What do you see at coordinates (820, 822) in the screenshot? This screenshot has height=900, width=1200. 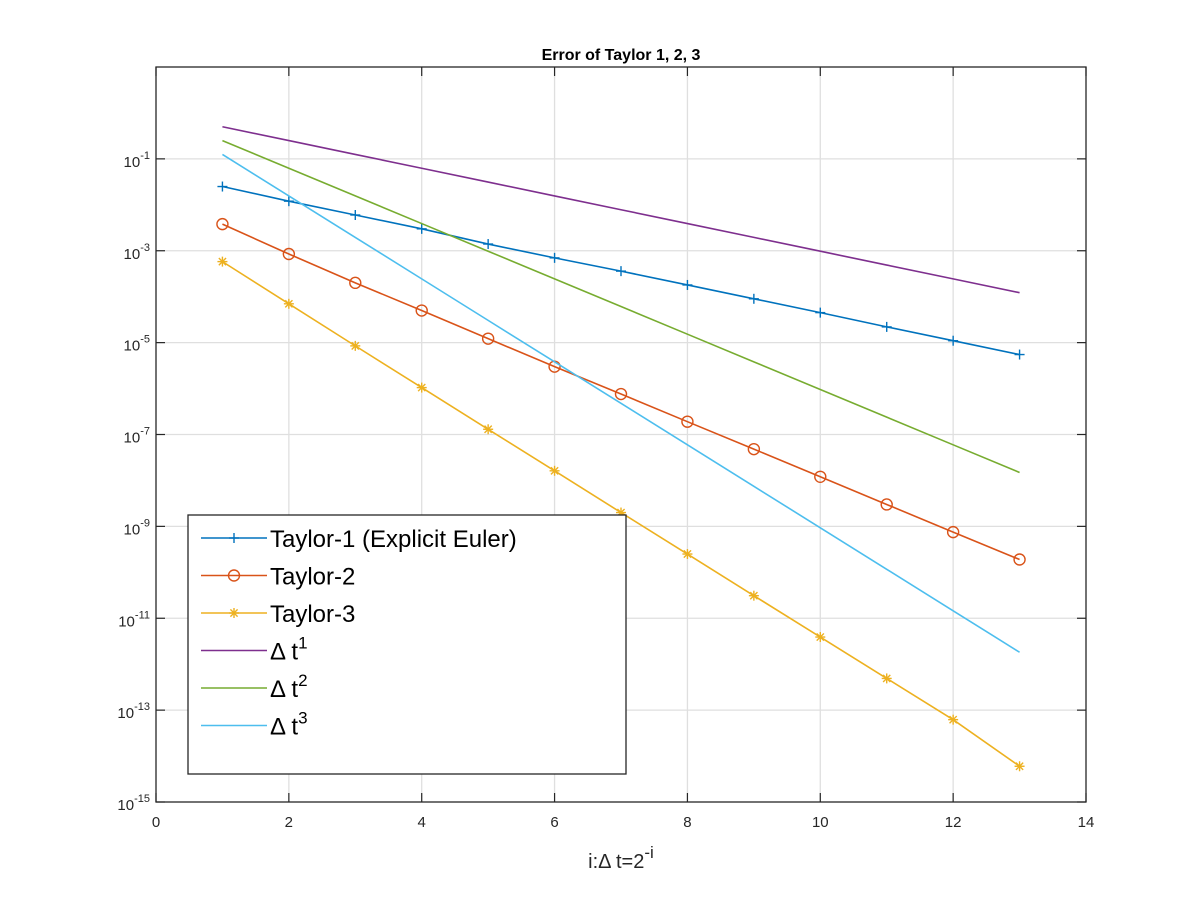 I see `x-tick-label: 10` at bounding box center [820, 822].